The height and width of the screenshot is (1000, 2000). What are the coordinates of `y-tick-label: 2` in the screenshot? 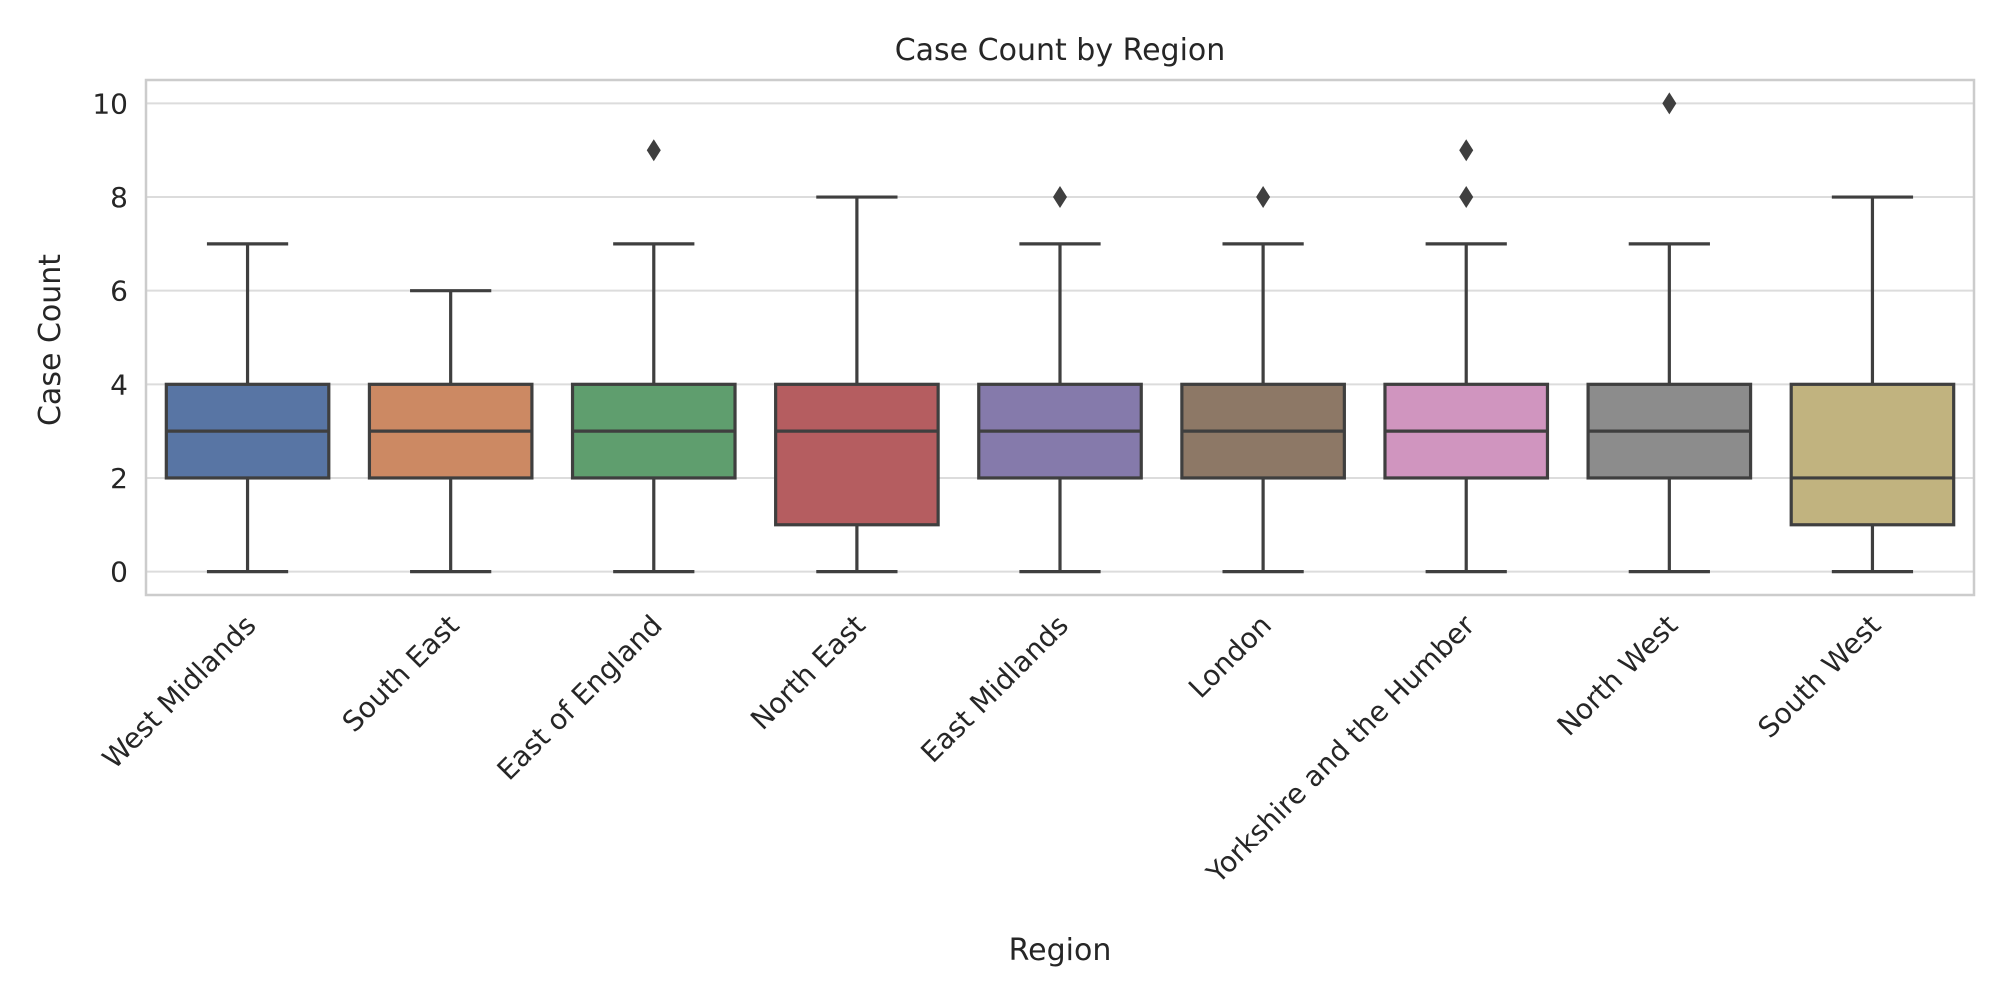 It's located at (119, 478).